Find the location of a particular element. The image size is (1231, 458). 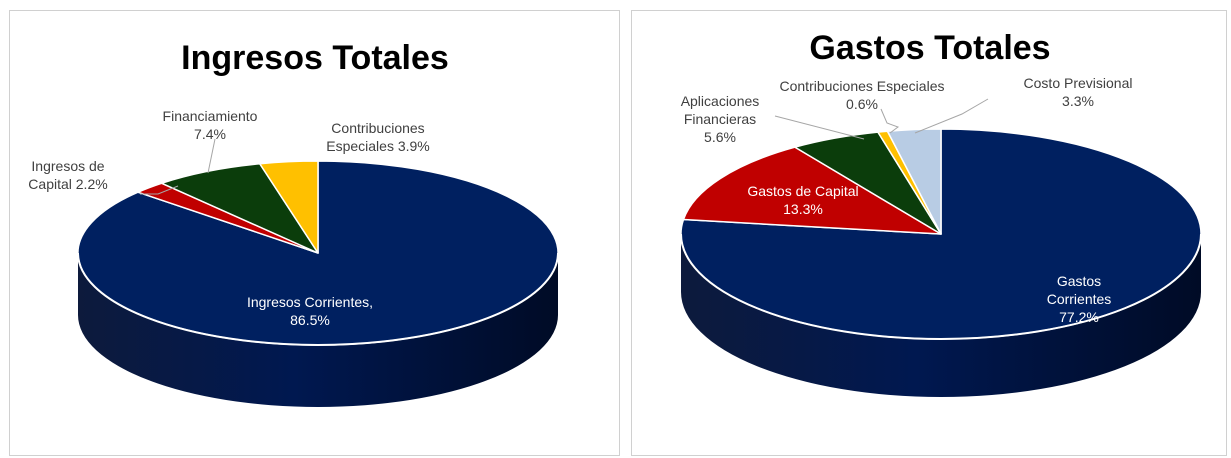

pie-side-ingresos-corrientes is located at coordinates (318, 330).